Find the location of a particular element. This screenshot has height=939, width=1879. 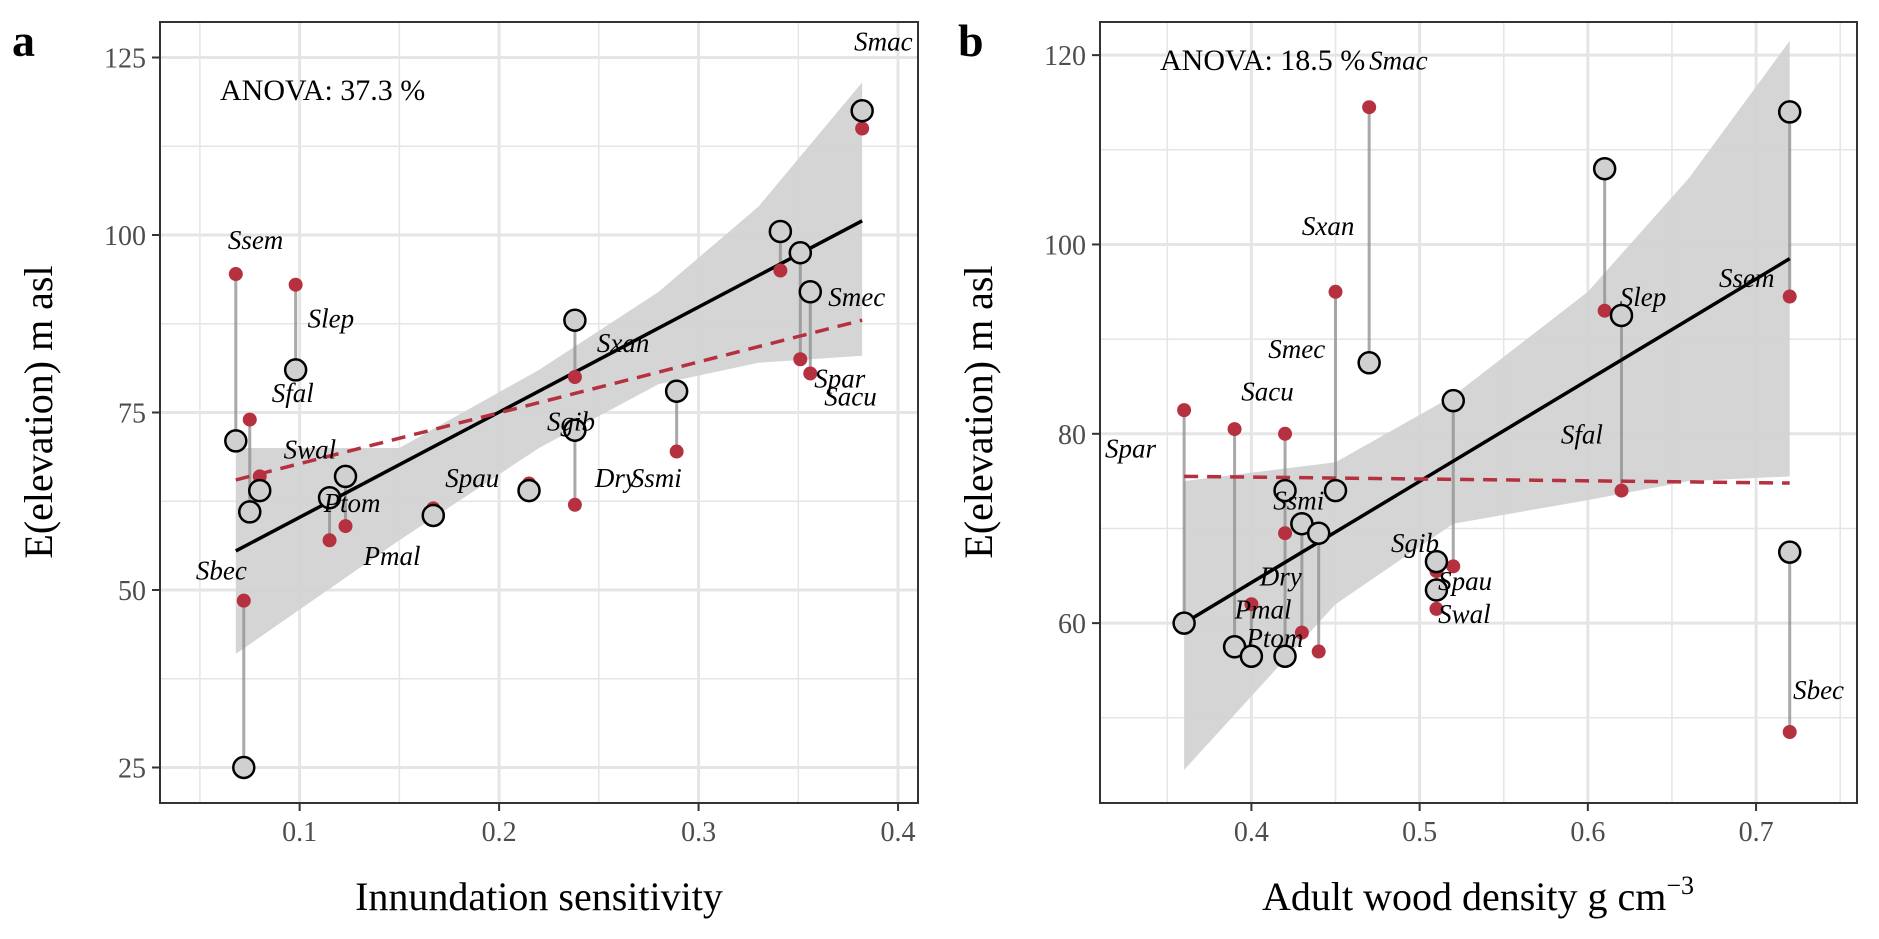

panel-a-y-tick-label: 50 is located at coordinates (132, 591).